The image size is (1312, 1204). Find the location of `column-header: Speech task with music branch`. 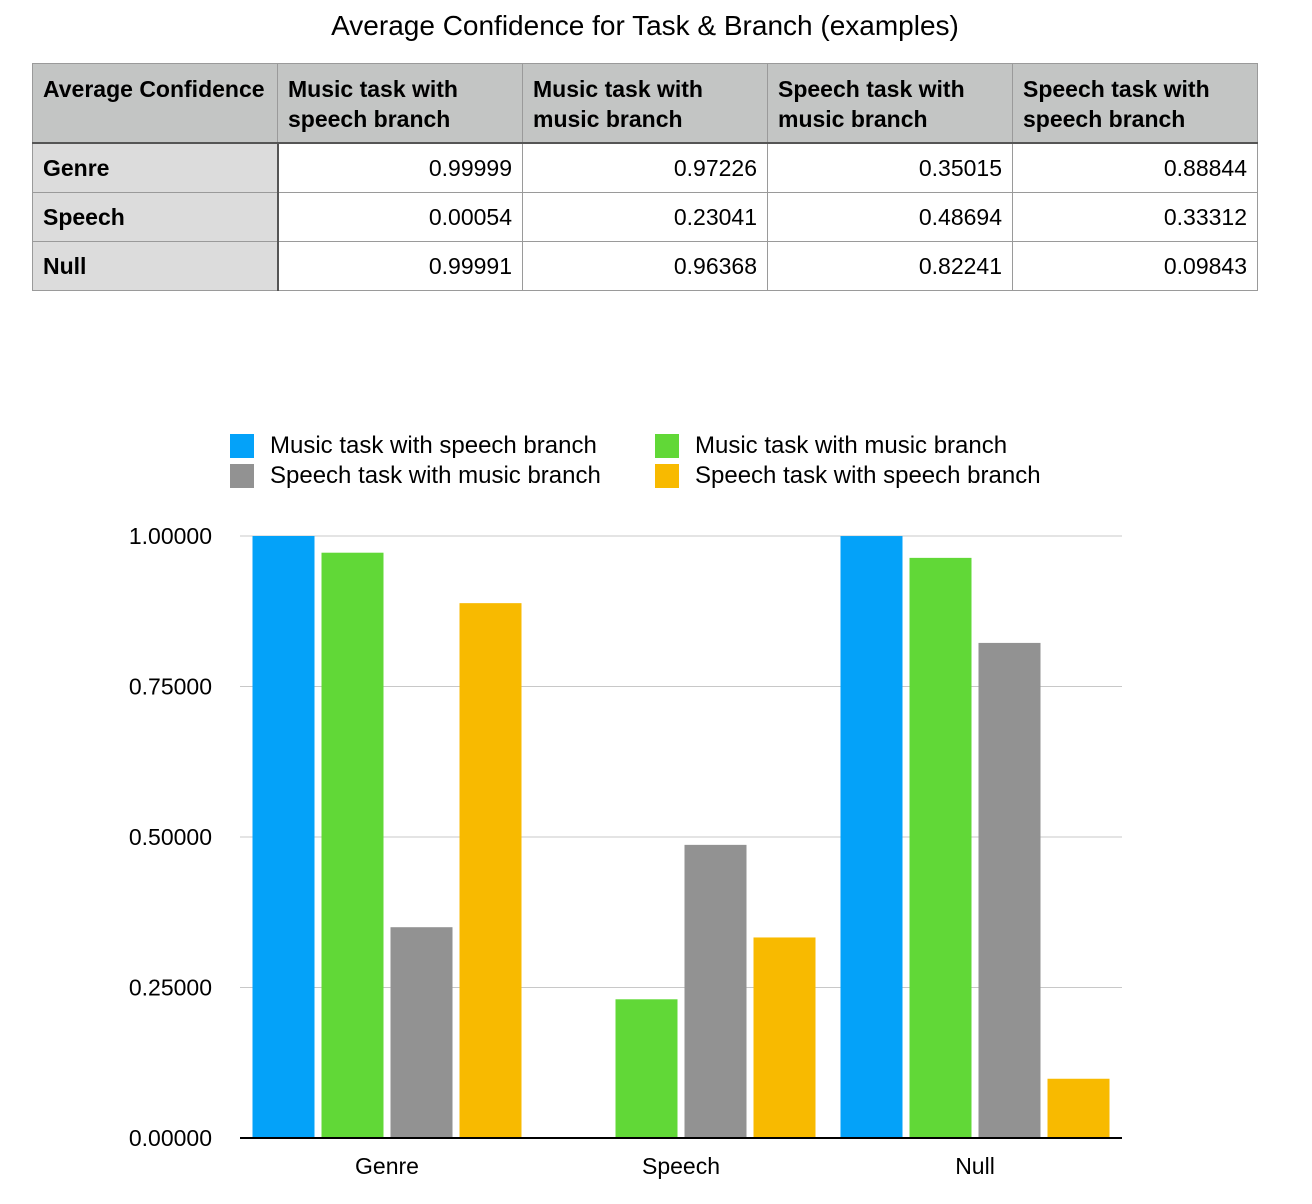

column-header: Speech task with music branch is located at coordinates (890, 103).